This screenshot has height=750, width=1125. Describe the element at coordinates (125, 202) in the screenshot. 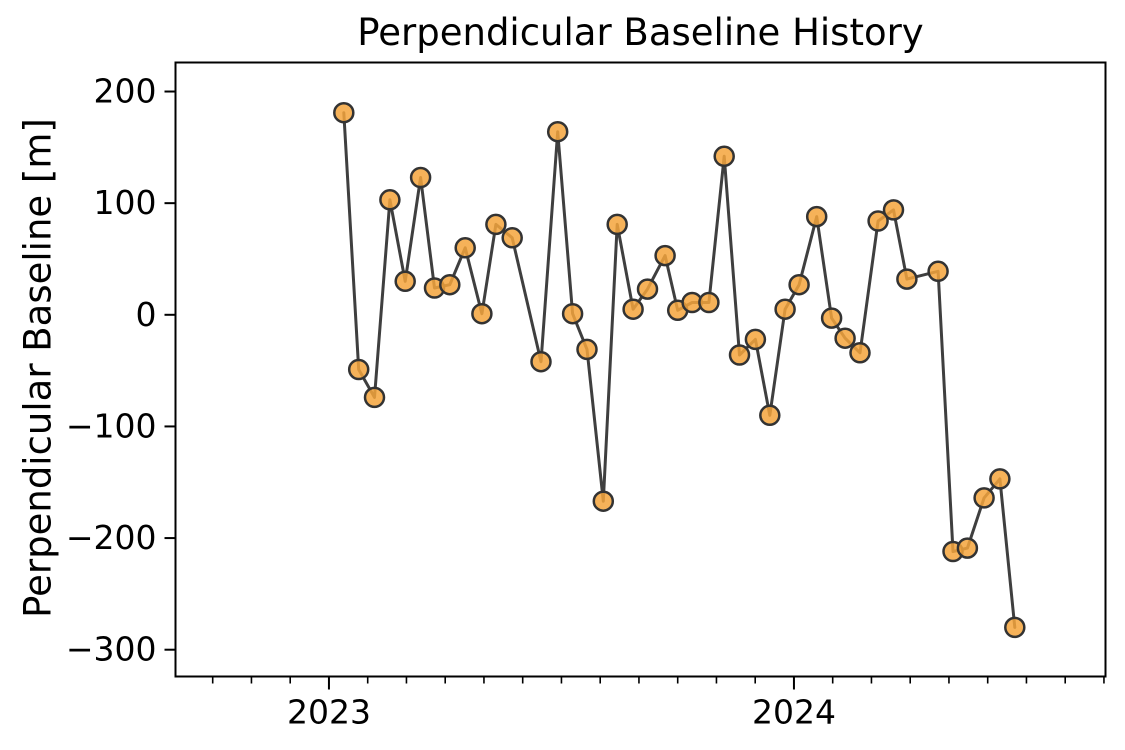

I see `y-tick-label: 100` at that location.